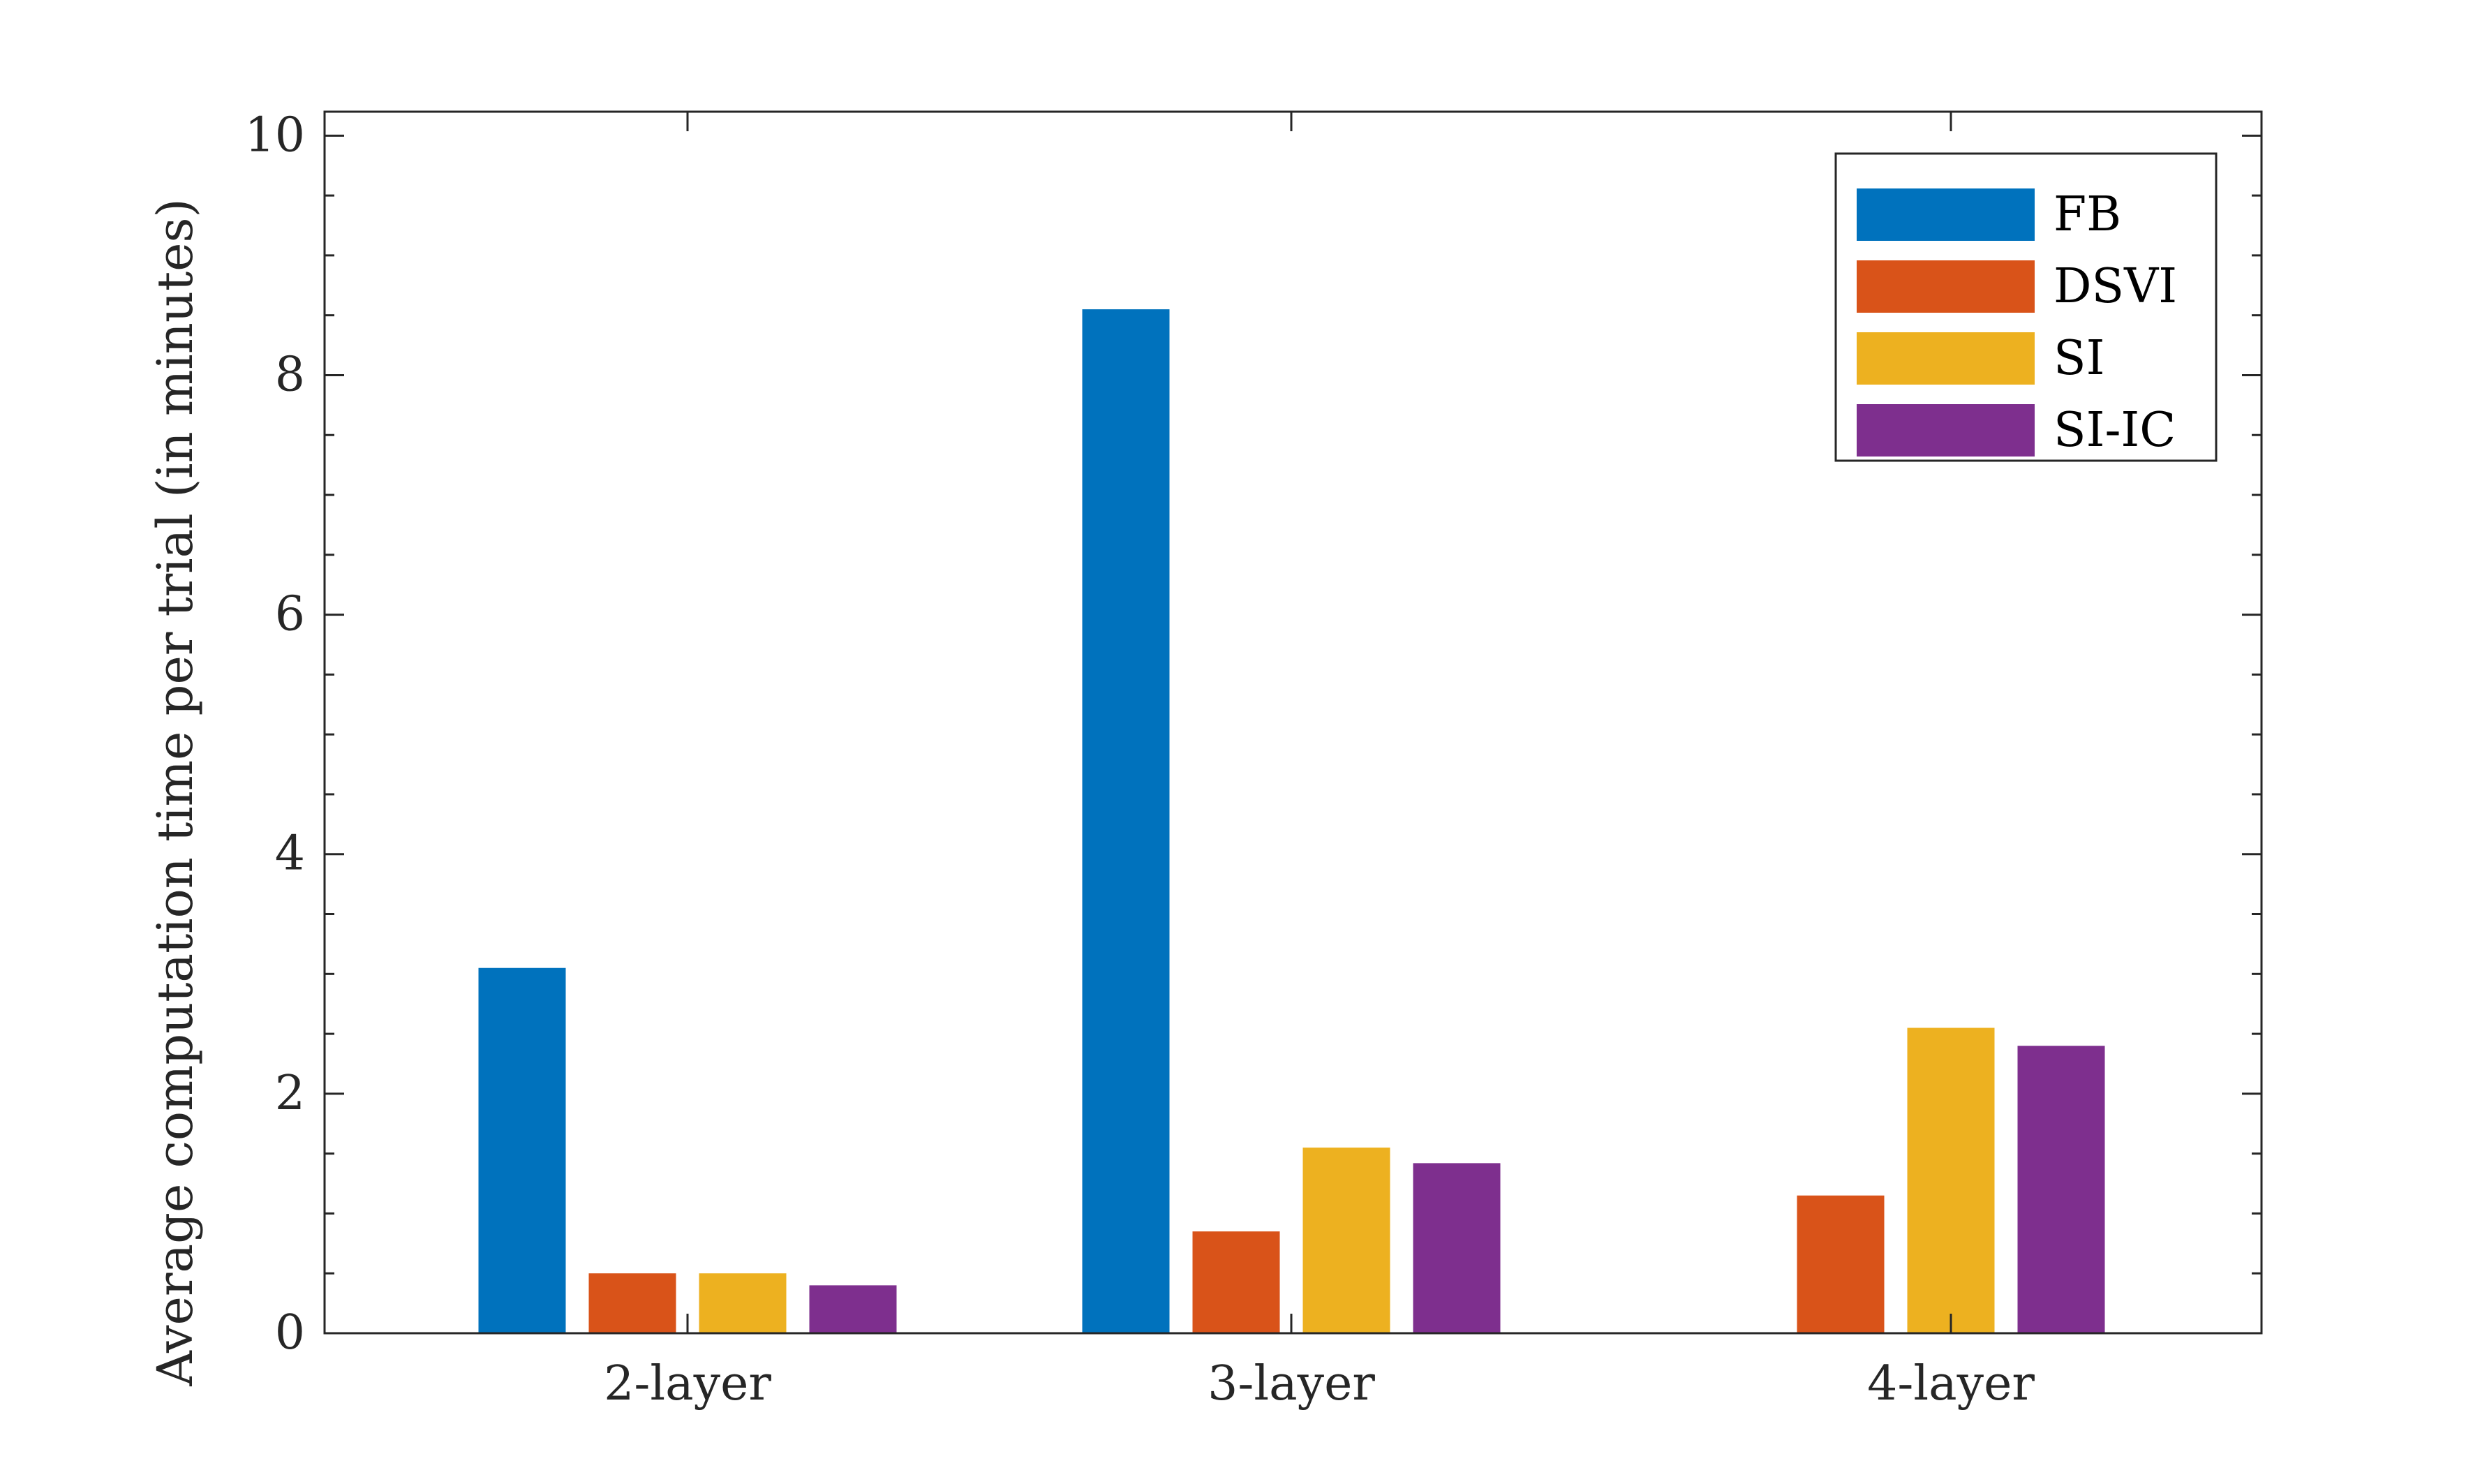 The height and width of the screenshot is (1484, 2473). I want to click on y-tick-label: 10, so click(274, 135).